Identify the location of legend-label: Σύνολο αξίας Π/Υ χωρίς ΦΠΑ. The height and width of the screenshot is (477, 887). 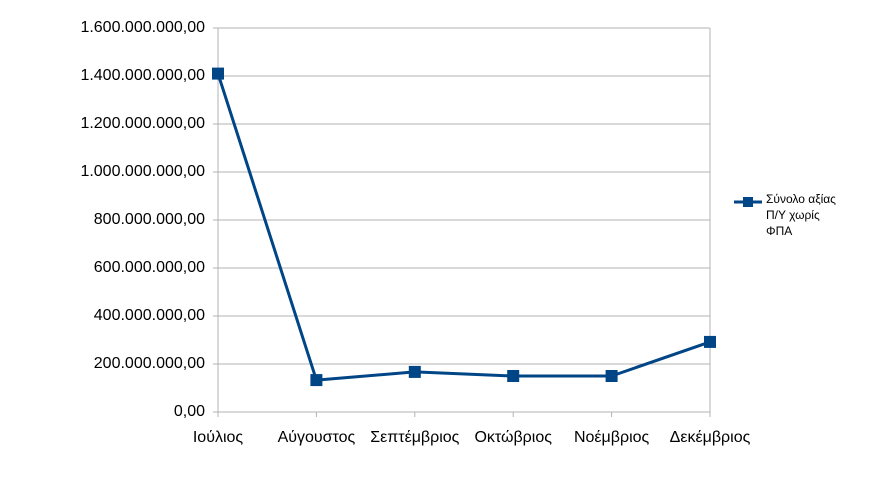
(801, 215).